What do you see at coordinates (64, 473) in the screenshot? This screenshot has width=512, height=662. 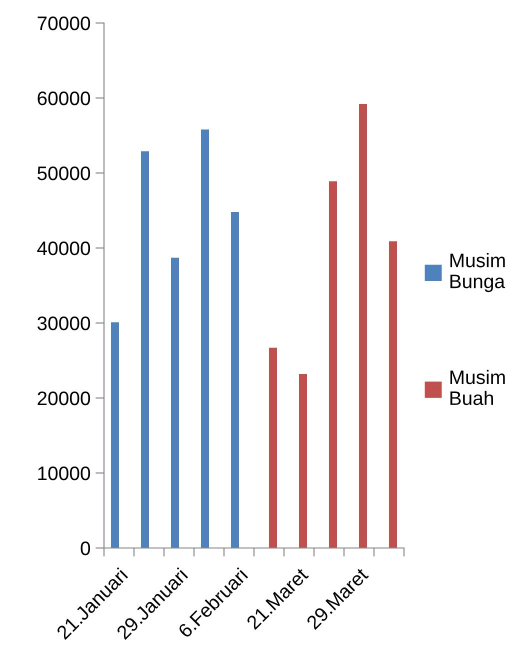 I see `y-tick-label: 10000` at bounding box center [64, 473].